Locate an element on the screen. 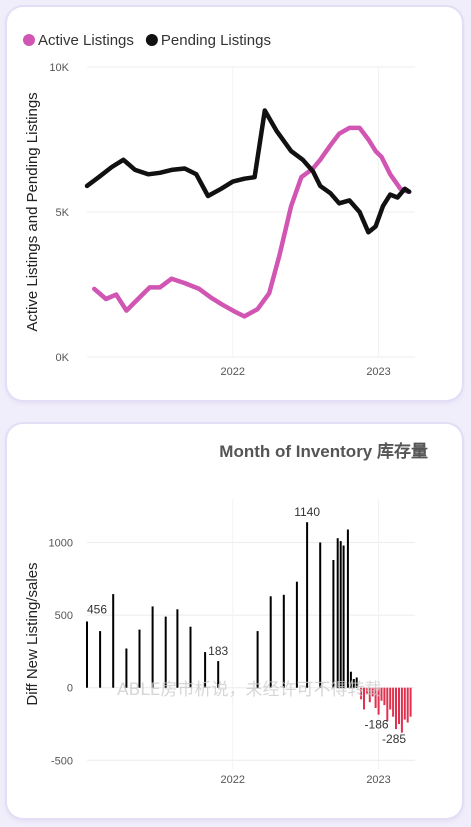 The image size is (471, 827). y-tick-label-2: 500 is located at coordinates (64, 616).